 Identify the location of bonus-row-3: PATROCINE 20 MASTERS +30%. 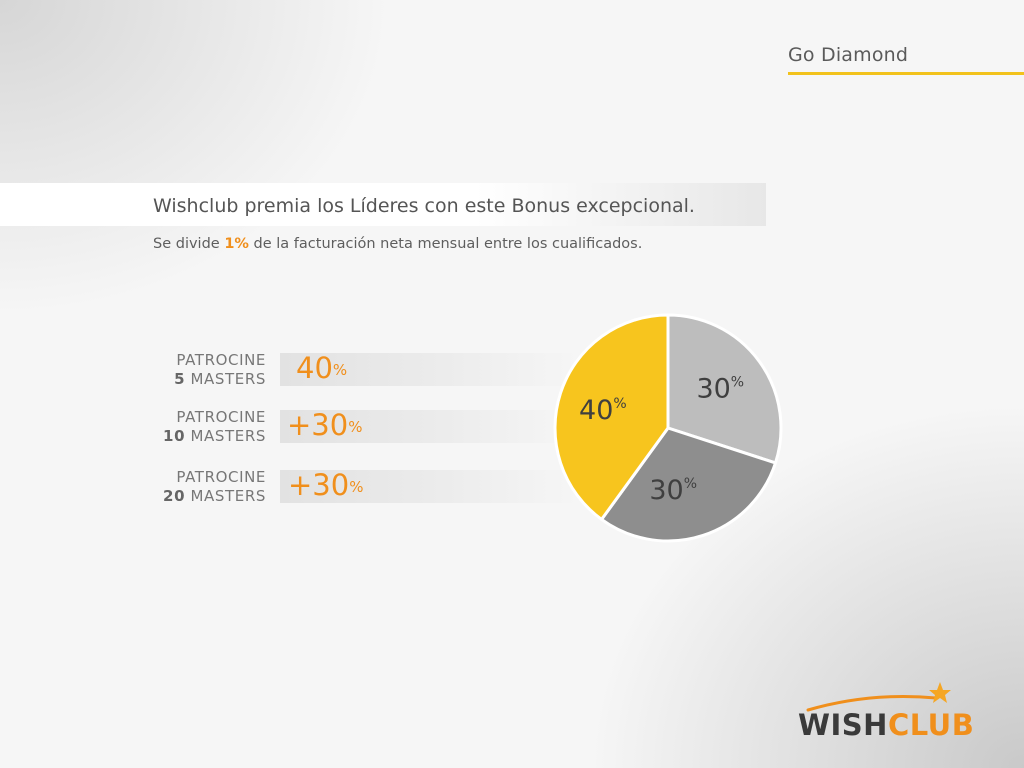
(300, 488).